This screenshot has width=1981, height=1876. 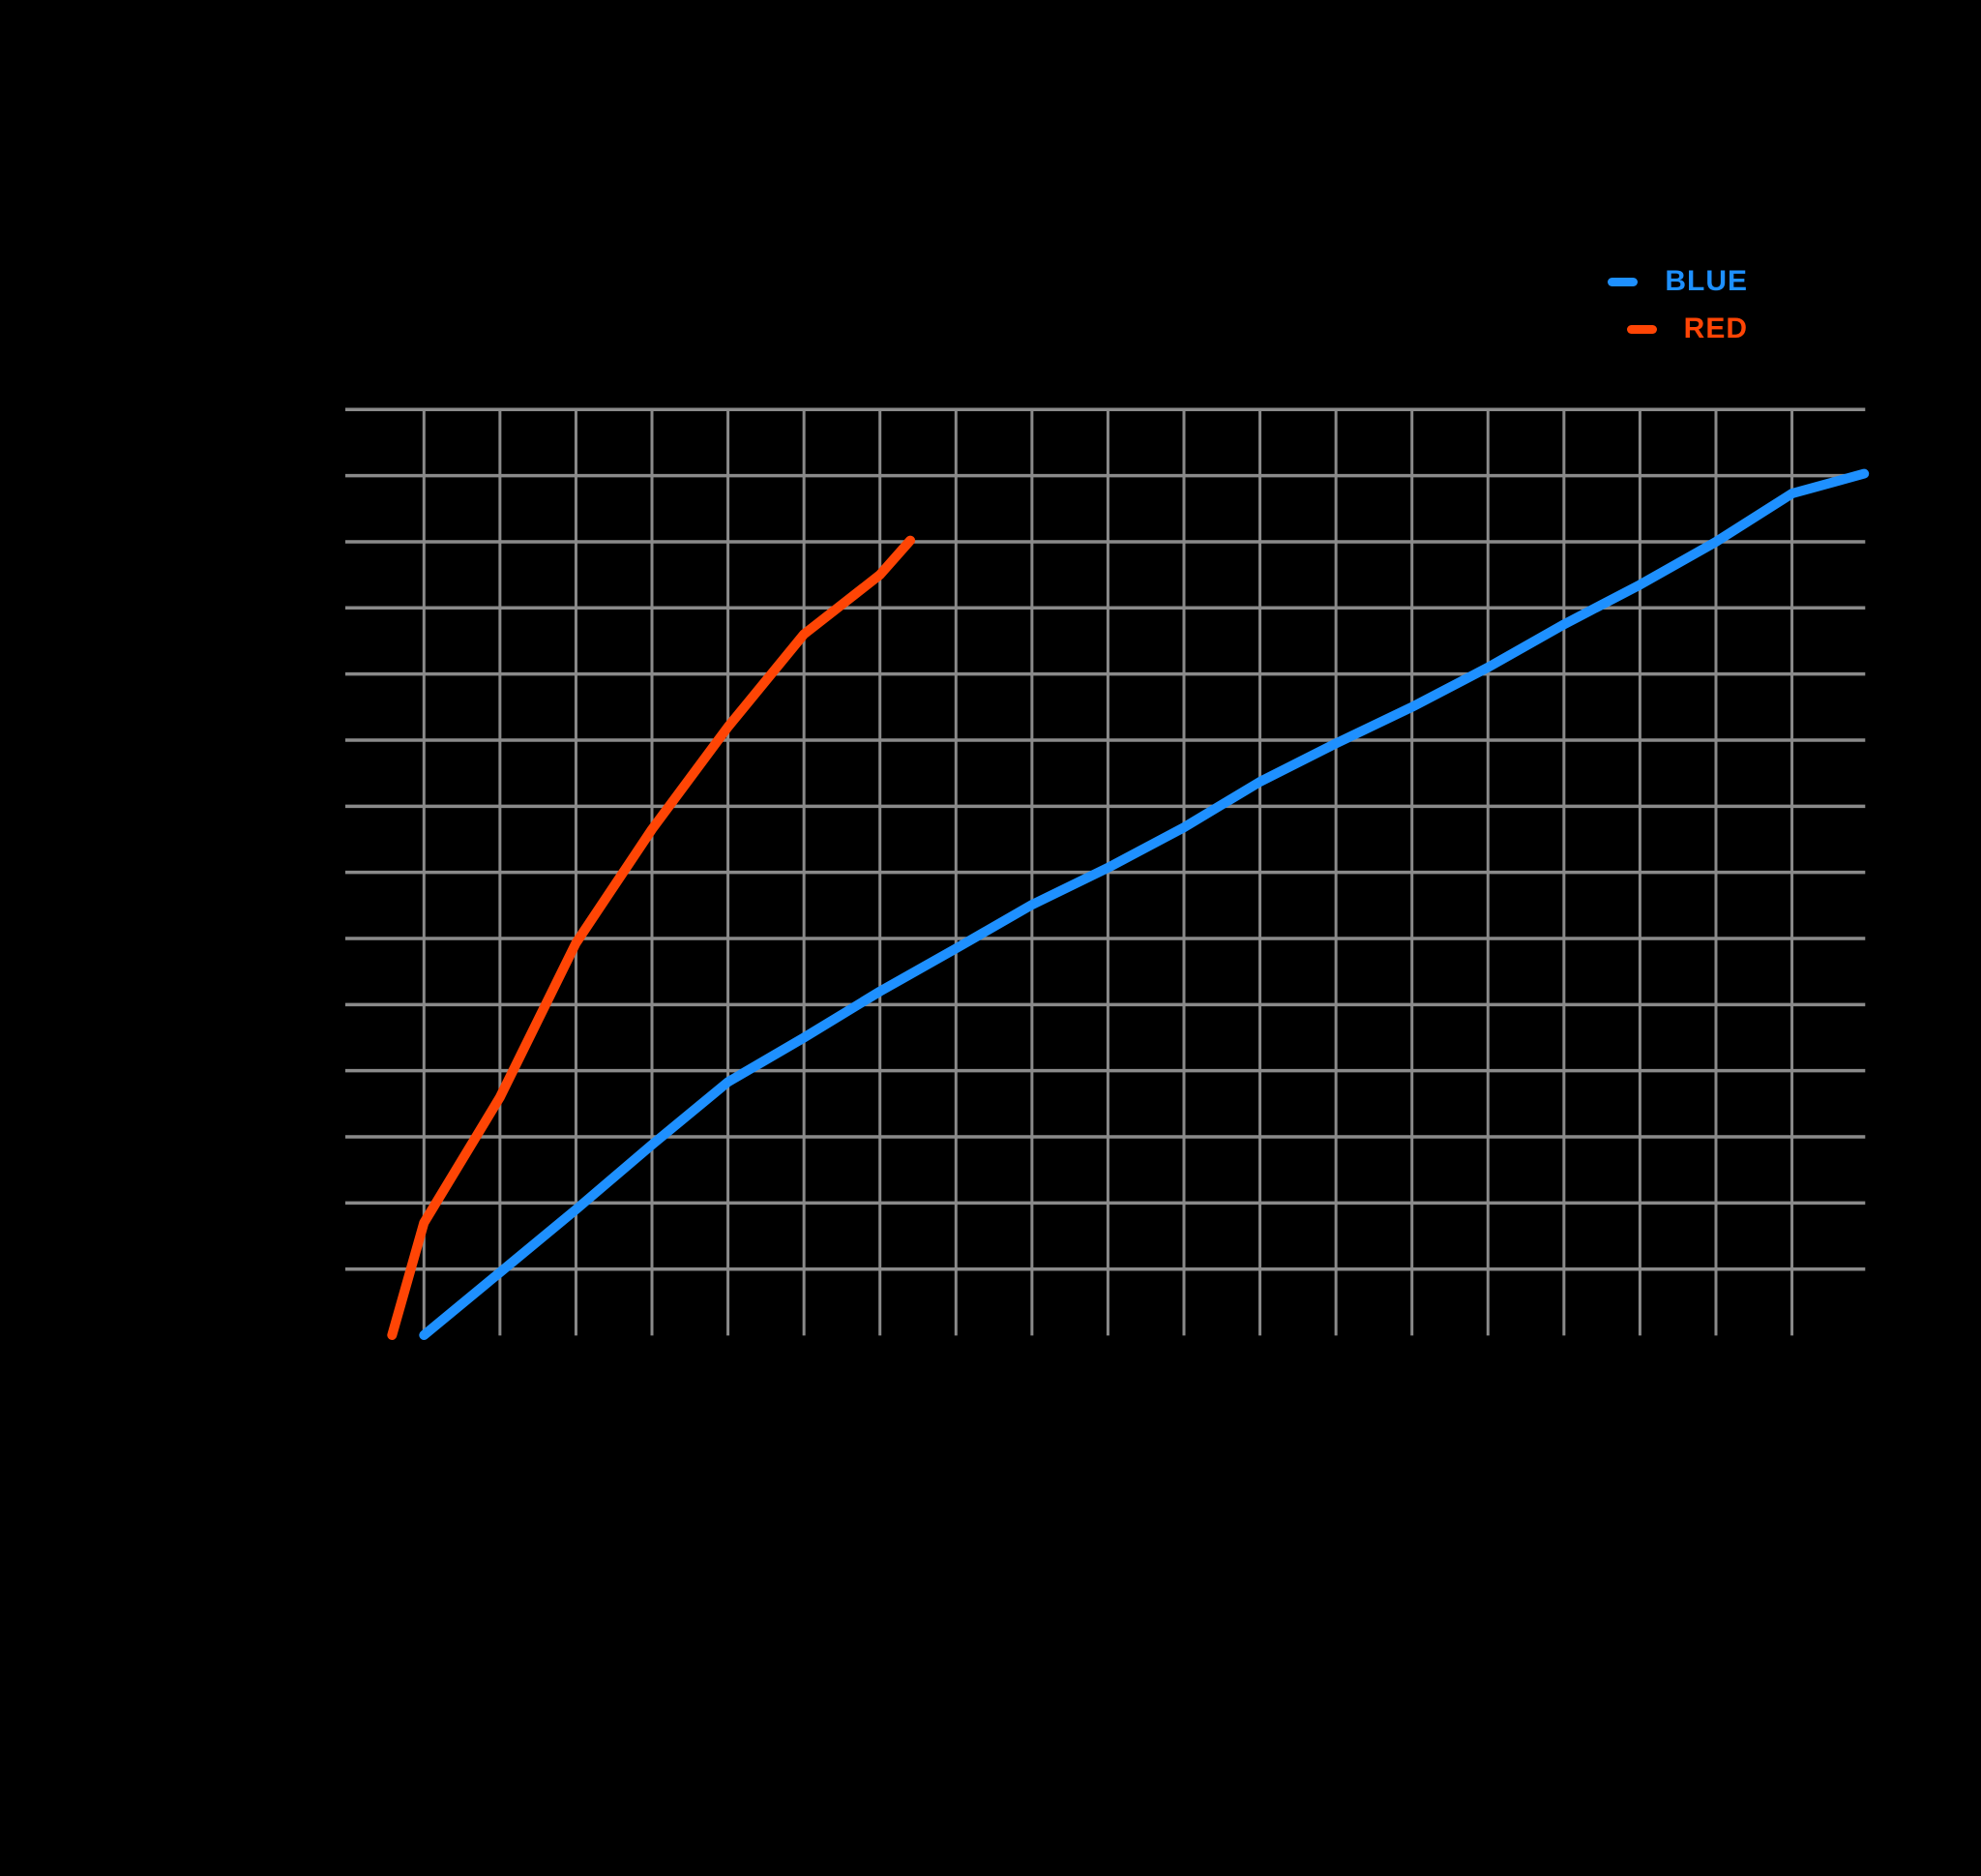 What do you see at coordinates (1678, 305) in the screenshot?
I see `legend: BLUE RED` at bounding box center [1678, 305].